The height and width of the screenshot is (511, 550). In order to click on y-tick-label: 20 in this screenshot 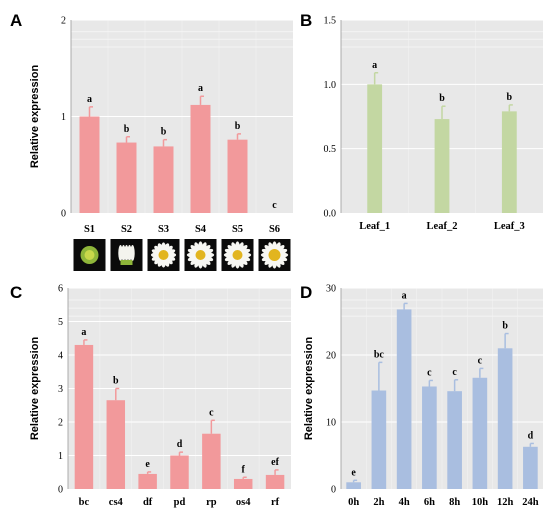, I will do `click(331, 356)`.